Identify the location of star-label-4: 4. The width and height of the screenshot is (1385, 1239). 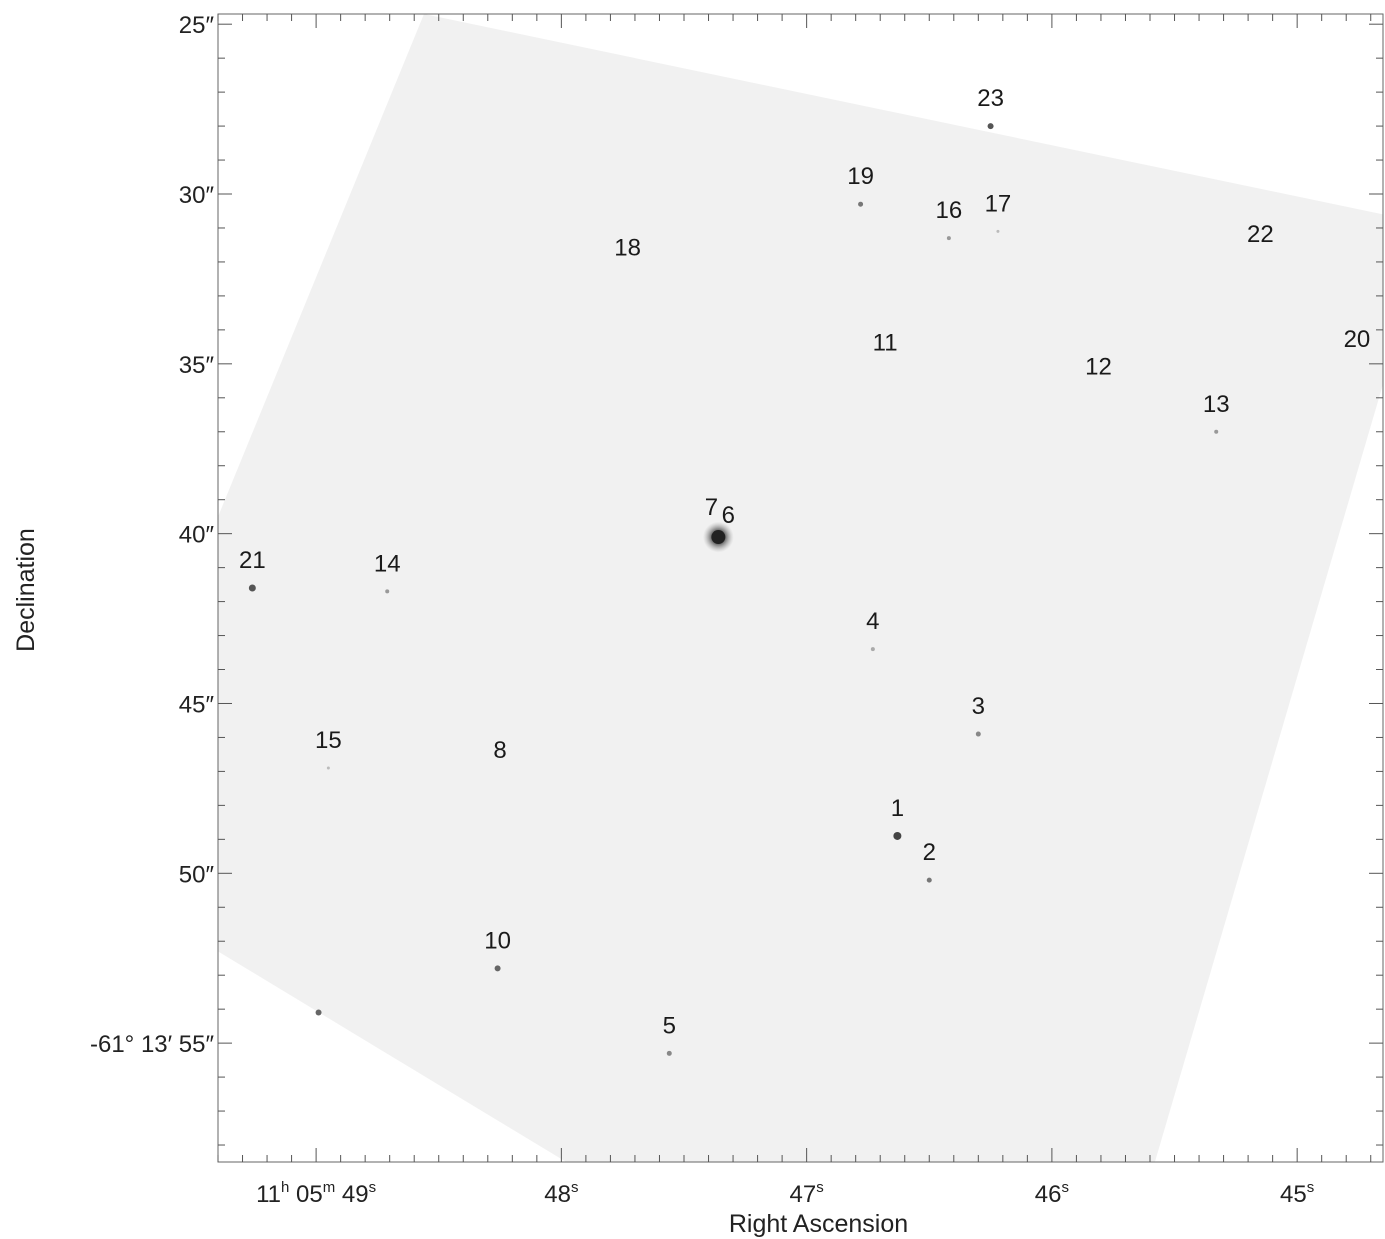
(872, 621).